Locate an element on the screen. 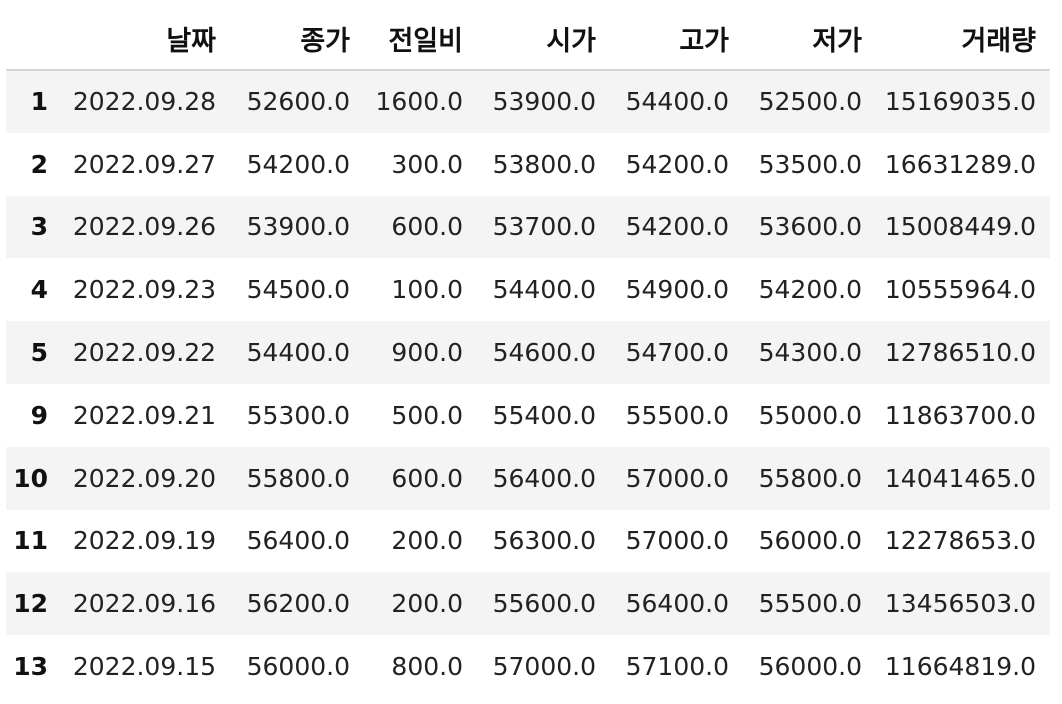  row-index: 2 is located at coordinates (39, 164).